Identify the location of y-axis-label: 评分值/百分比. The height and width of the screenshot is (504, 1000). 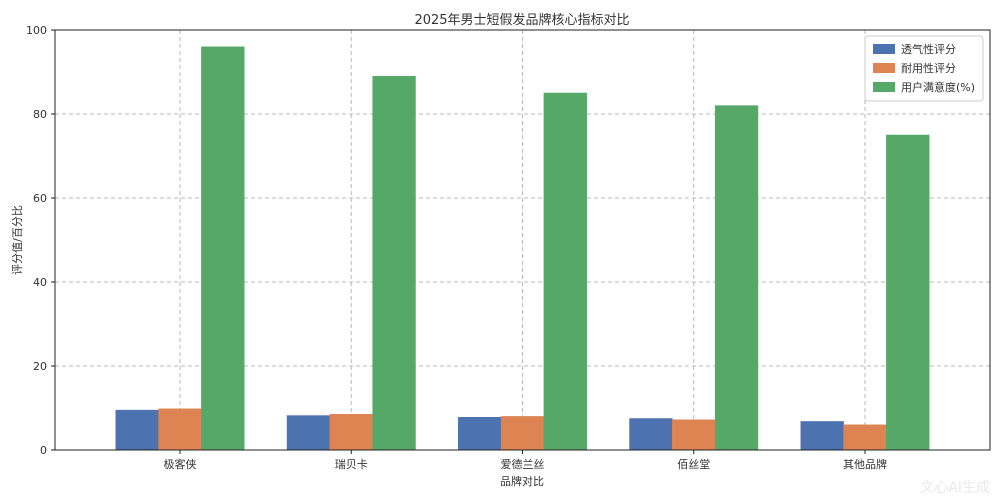
(17, 240).